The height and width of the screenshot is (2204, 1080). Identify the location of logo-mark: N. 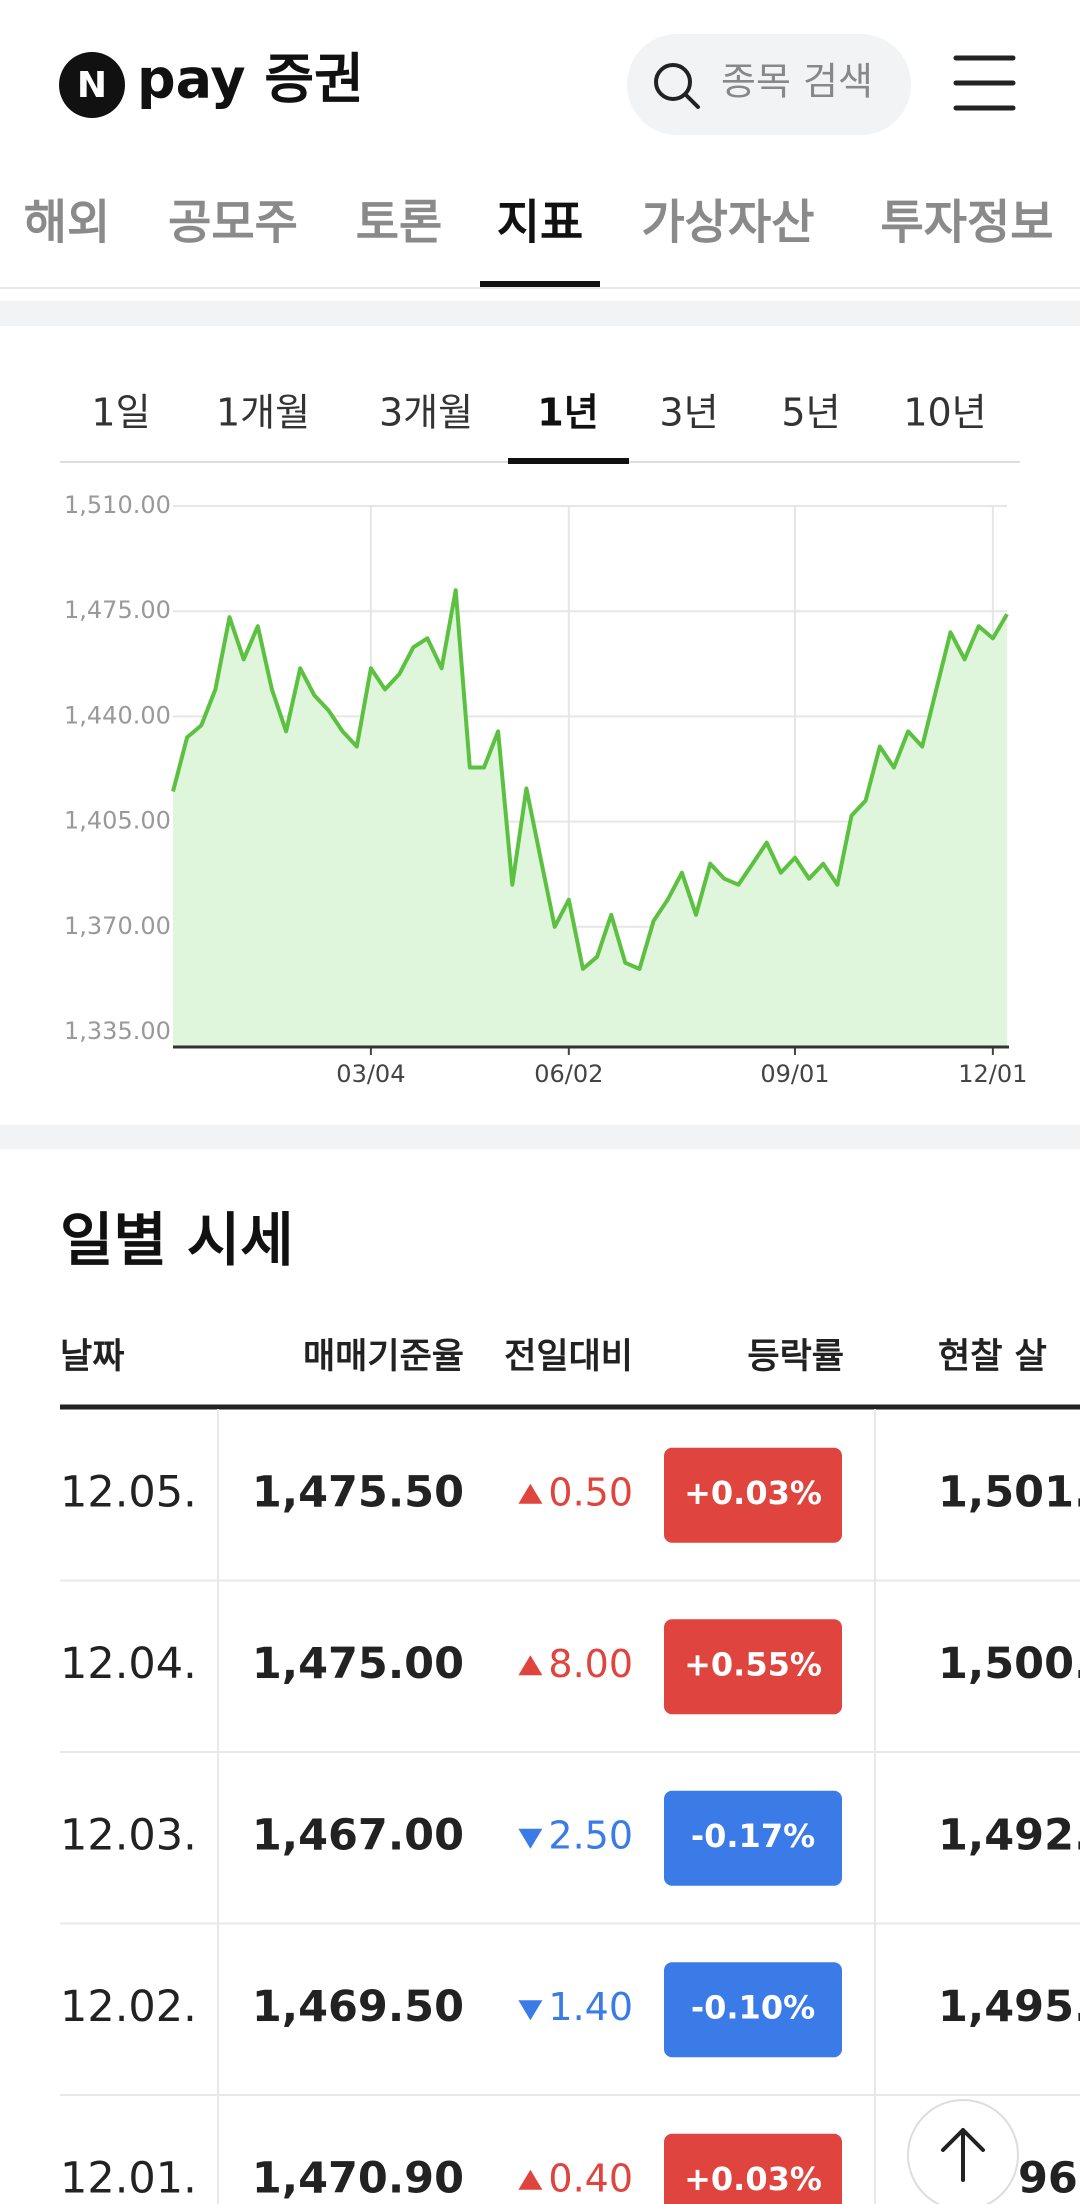
(92, 85).